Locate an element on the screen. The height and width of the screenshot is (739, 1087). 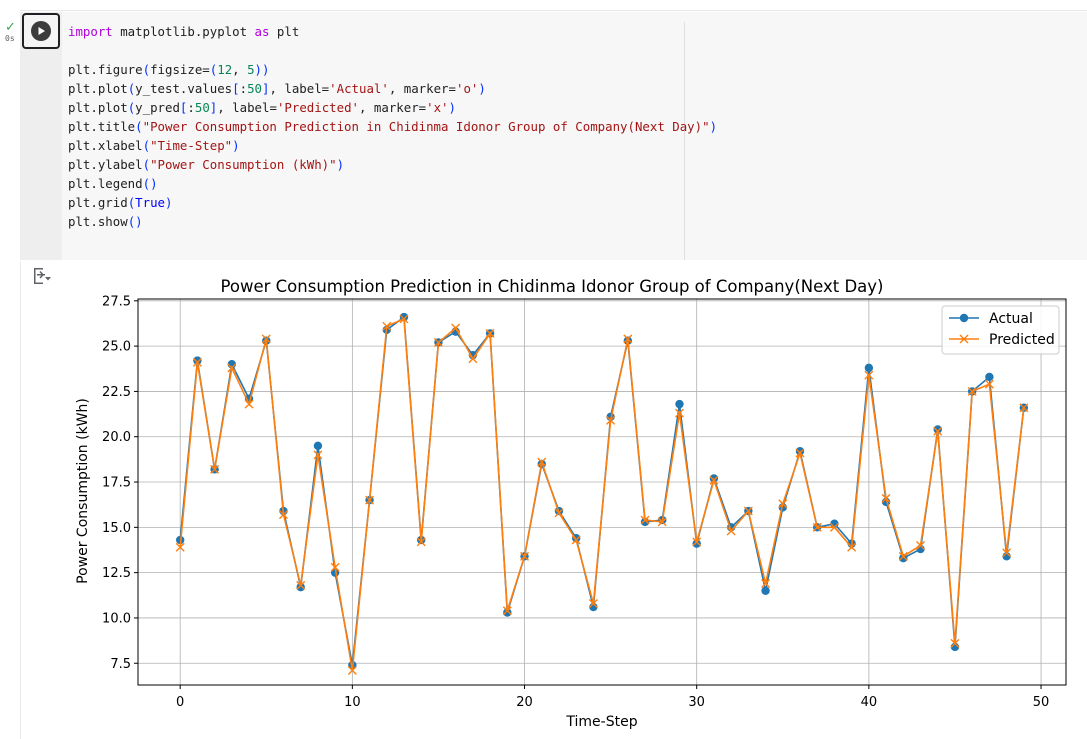
x-axis-label: Time-Step is located at coordinates (601, 722).